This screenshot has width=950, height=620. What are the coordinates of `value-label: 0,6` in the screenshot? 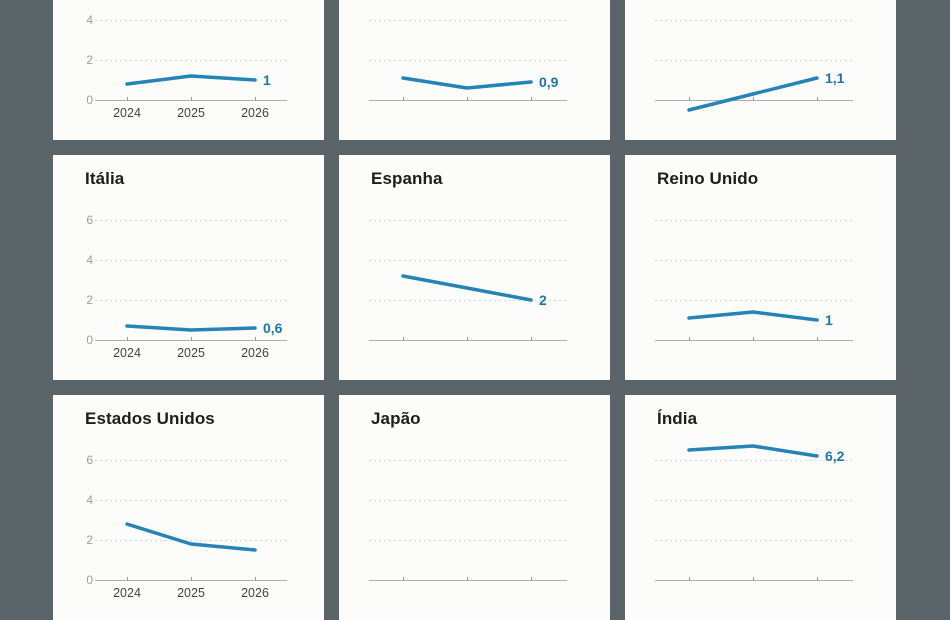 It's located at (273, 328).